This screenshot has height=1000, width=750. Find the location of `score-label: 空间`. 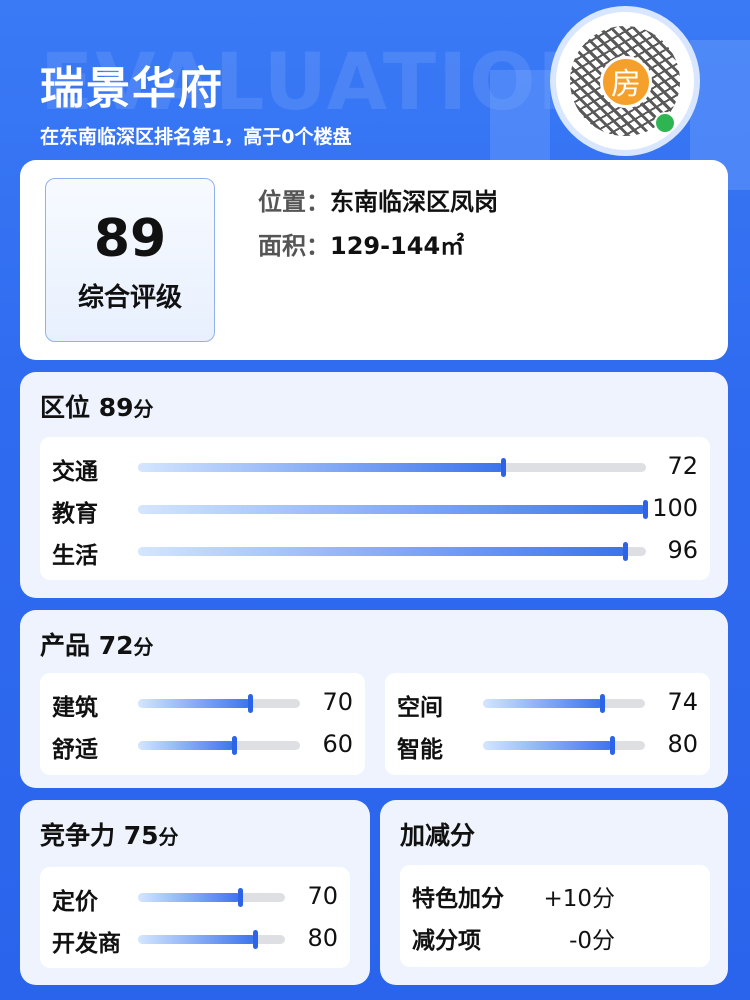

score-label: 空间 is located at coordinates (420, 708).